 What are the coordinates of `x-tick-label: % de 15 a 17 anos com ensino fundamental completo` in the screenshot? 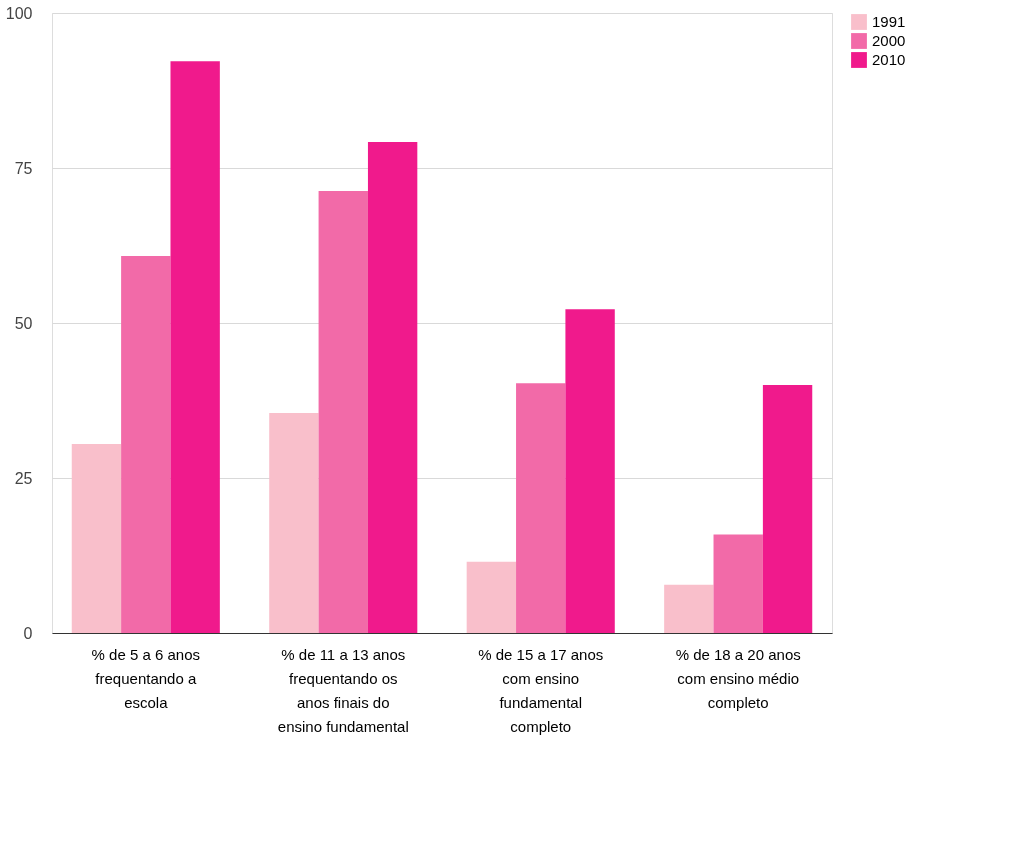 It's located at (541, 690).